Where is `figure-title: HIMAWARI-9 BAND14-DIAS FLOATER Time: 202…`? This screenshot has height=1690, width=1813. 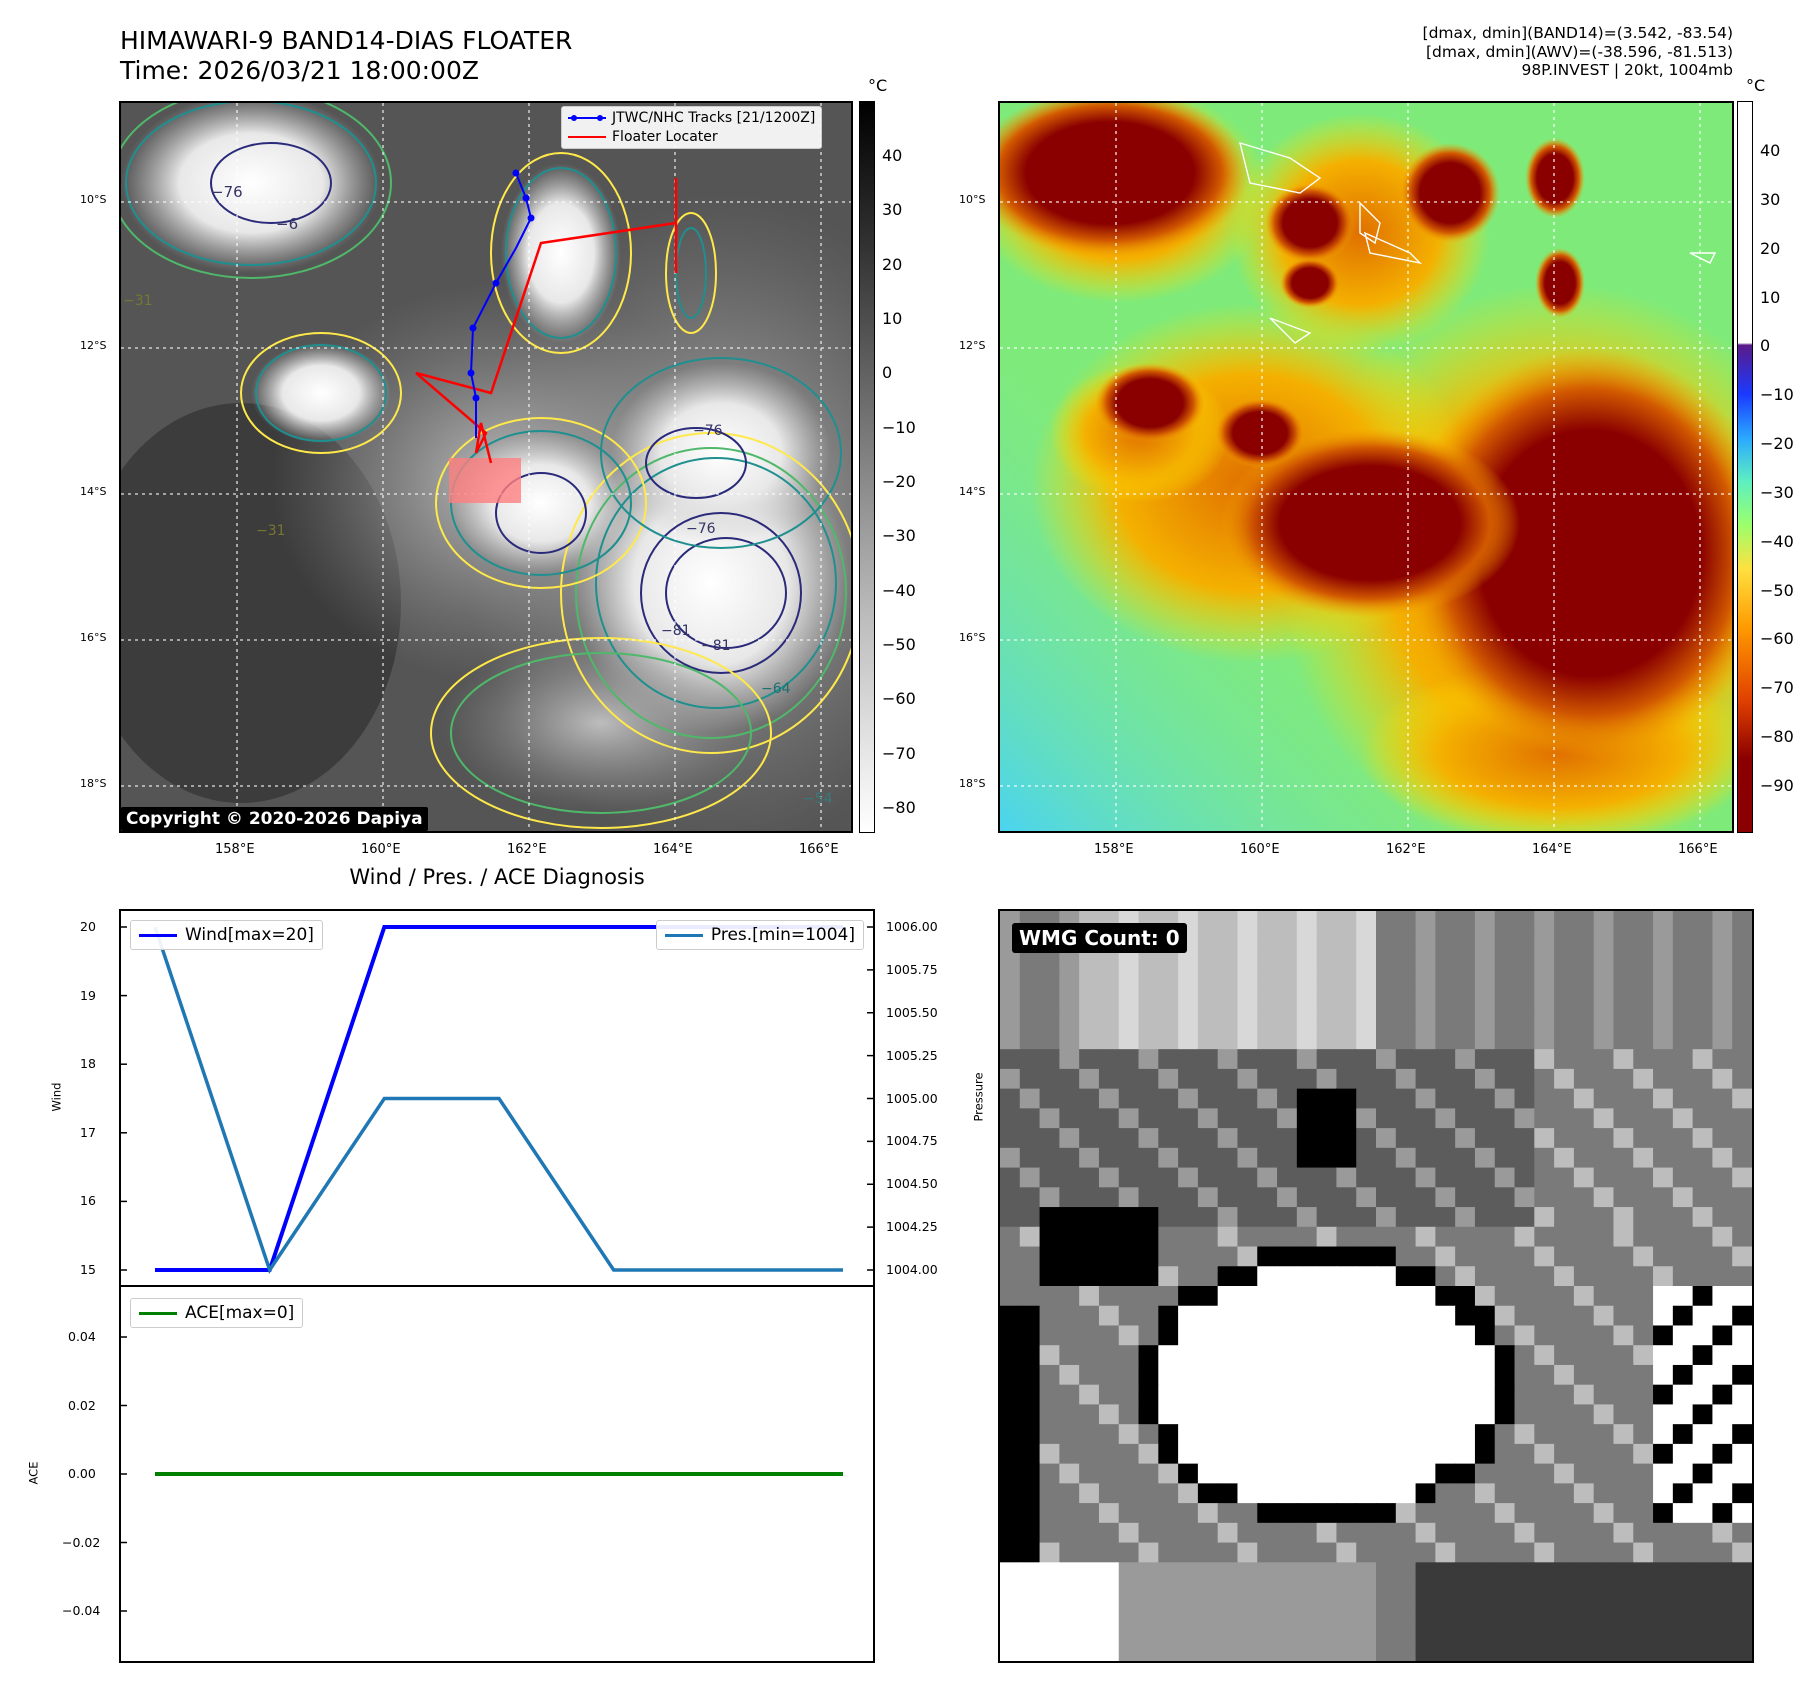 figure-title: HIMAWARI-9 BAND14-DIAS FLOATER Time: 202… is located at coordinates (346, 56).